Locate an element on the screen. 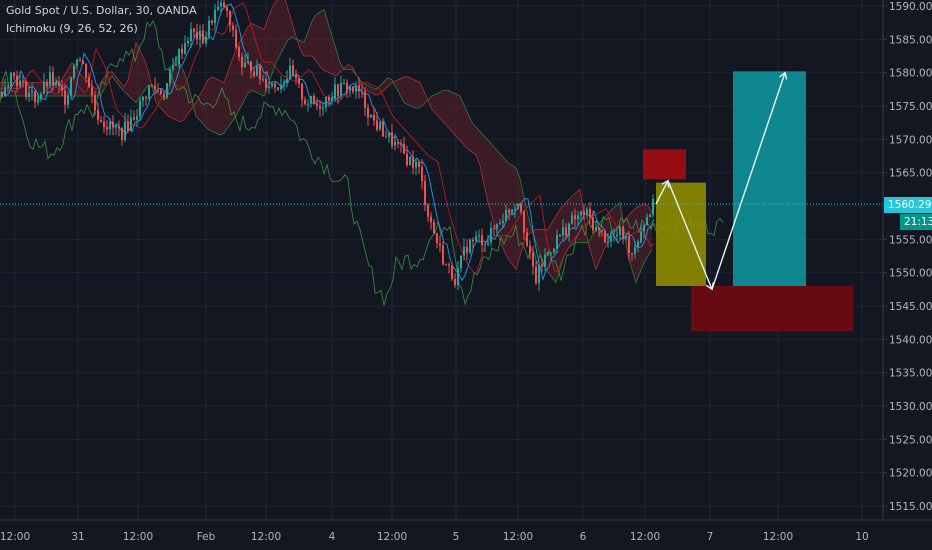 The image size is (932, 550). box-first-leg-range is located at coordinates (681, 234).